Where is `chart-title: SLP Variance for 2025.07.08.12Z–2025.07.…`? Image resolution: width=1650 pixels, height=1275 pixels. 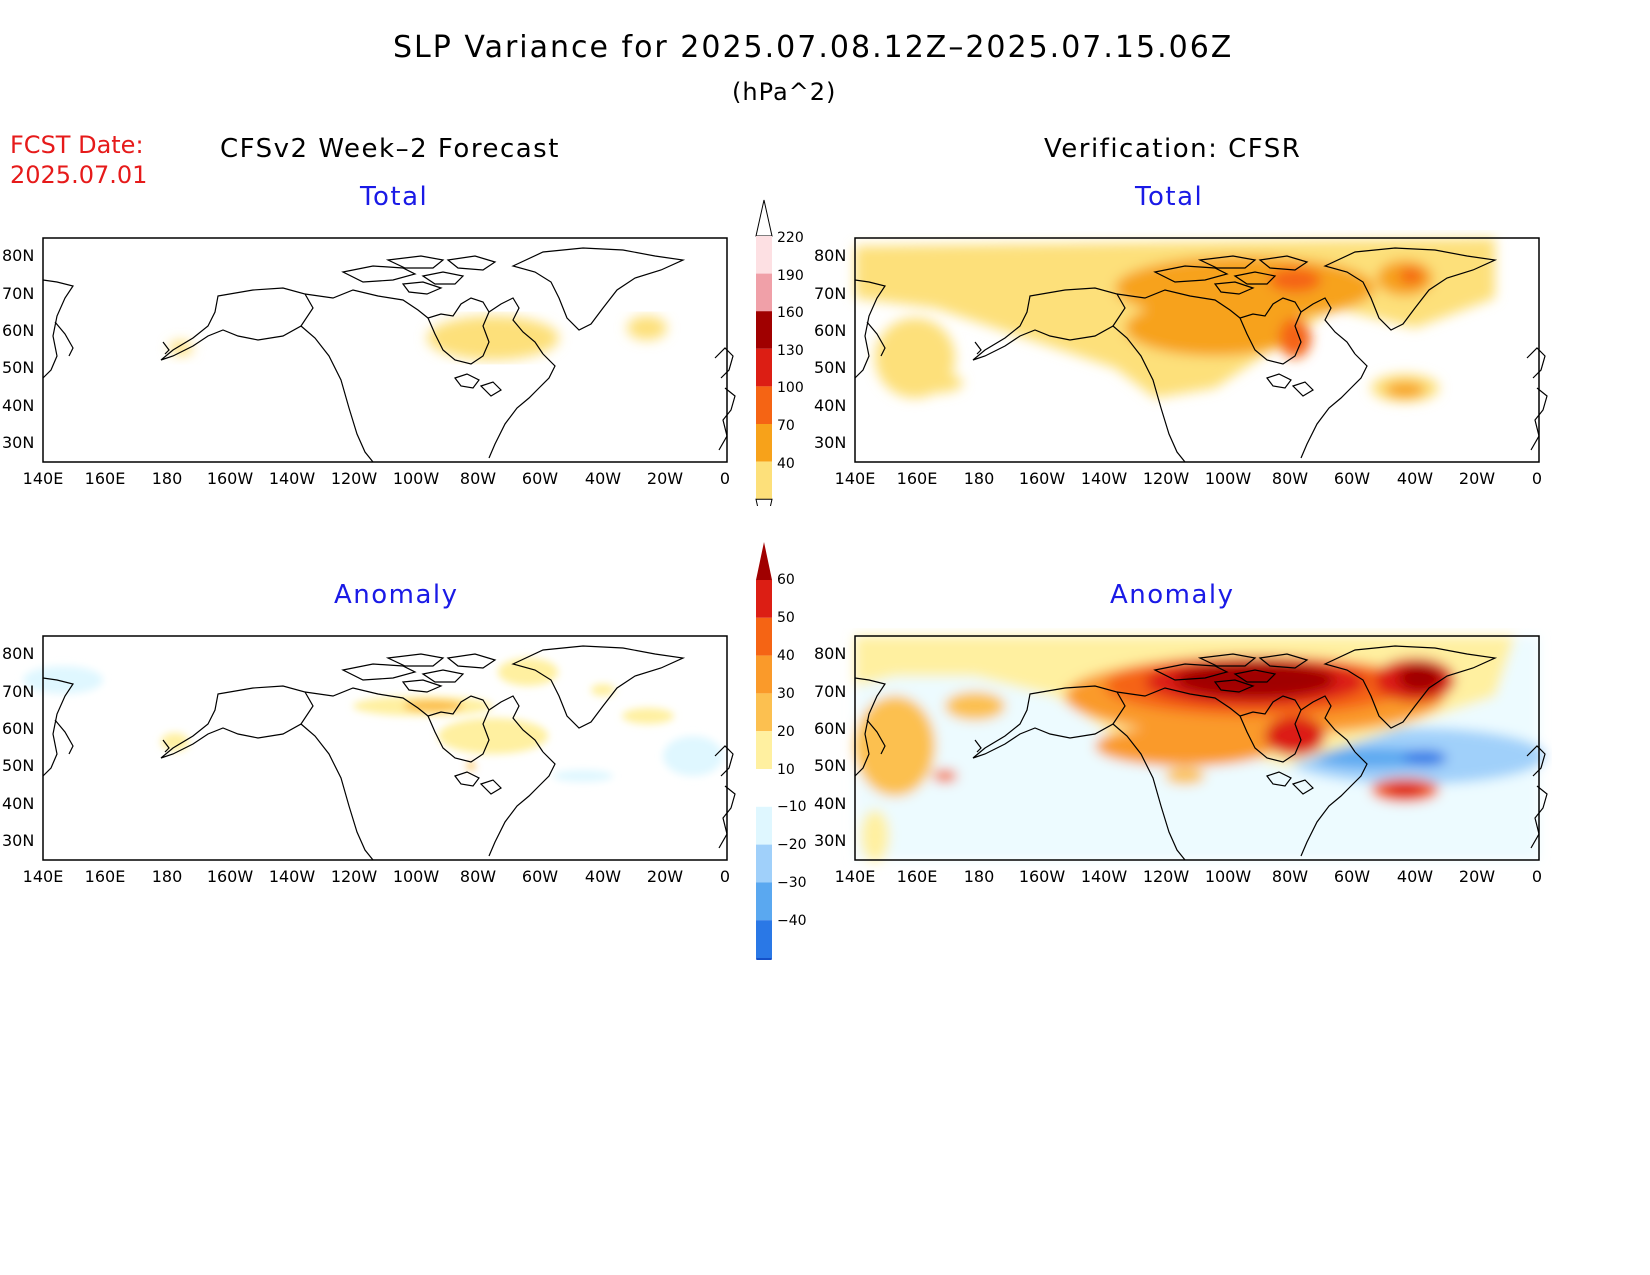
chart-title: SLP Variance for 2025.07.08.12Z–2025.07.… is located at coordinates (813, 47).